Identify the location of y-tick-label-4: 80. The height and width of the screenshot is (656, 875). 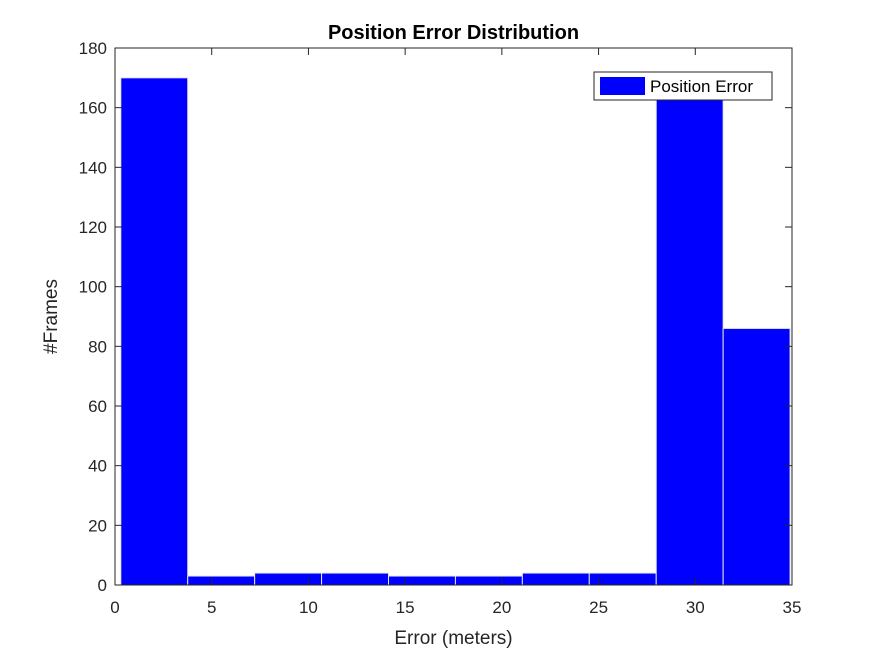
(97, 346).